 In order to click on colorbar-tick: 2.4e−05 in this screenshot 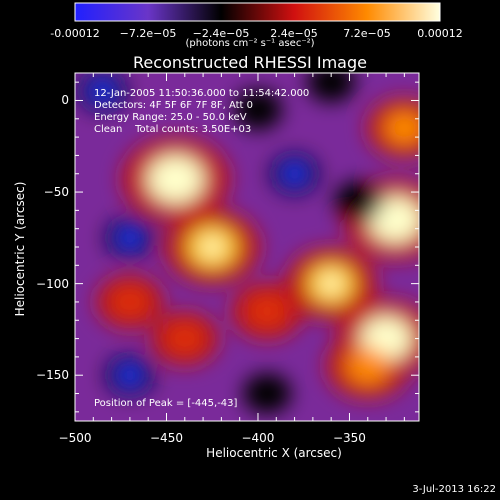, I will do `click(294, 33)`.